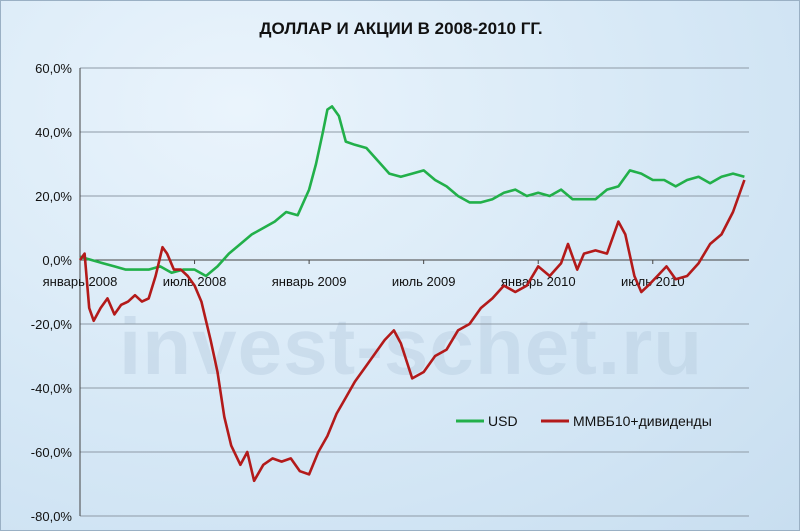 The width and height of the screenshot is (800, 531). What do you see at coordinates (642, 421) in the screenshot?
I see `legend-label: ММВБ10+дивиденды` at bounding box center [642, 421].